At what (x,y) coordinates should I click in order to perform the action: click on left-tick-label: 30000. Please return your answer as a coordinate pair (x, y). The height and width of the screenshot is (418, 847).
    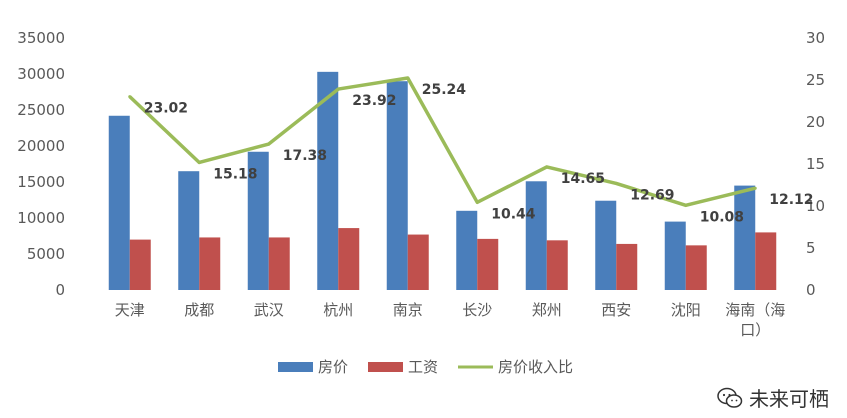
    Looking at the image, I should click on (41, 74).